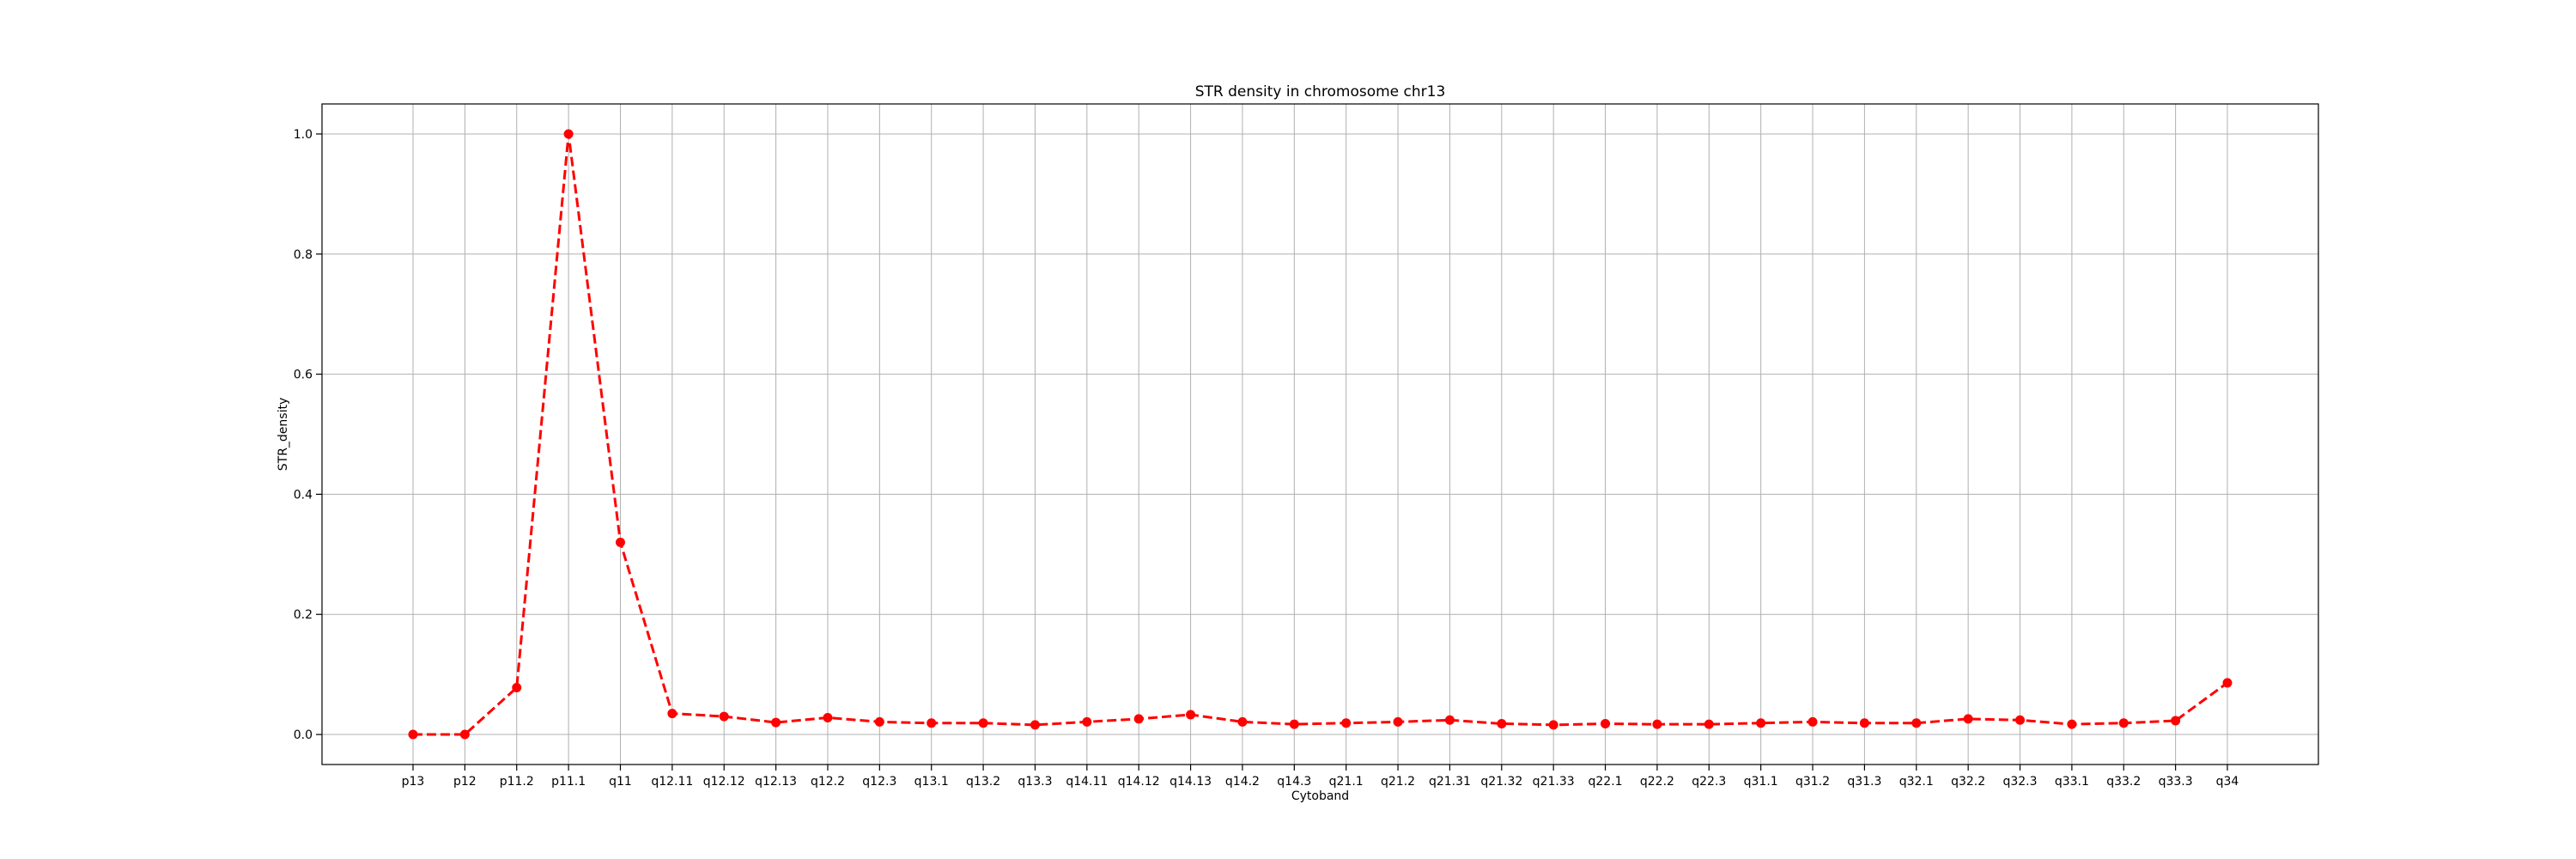 The image size is (2576, 859). What do you see at coordinates (2176, 782) in the screenshot?
I see `x-tick-label: q33.3` at bounding box center [2176, 782].